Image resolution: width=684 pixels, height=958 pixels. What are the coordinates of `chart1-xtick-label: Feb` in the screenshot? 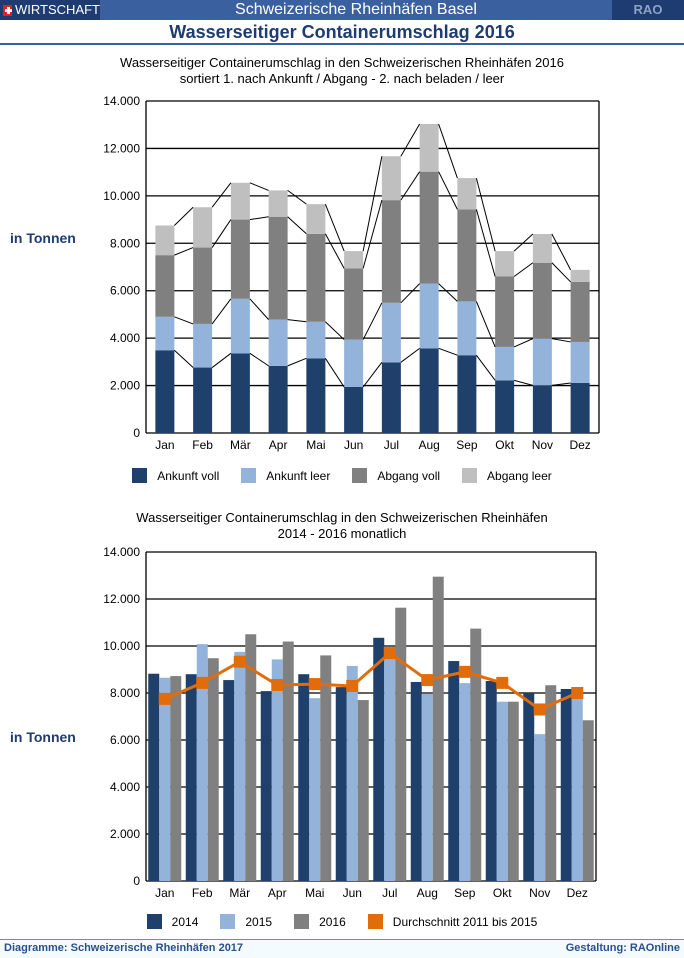 It's located at (202, 445).